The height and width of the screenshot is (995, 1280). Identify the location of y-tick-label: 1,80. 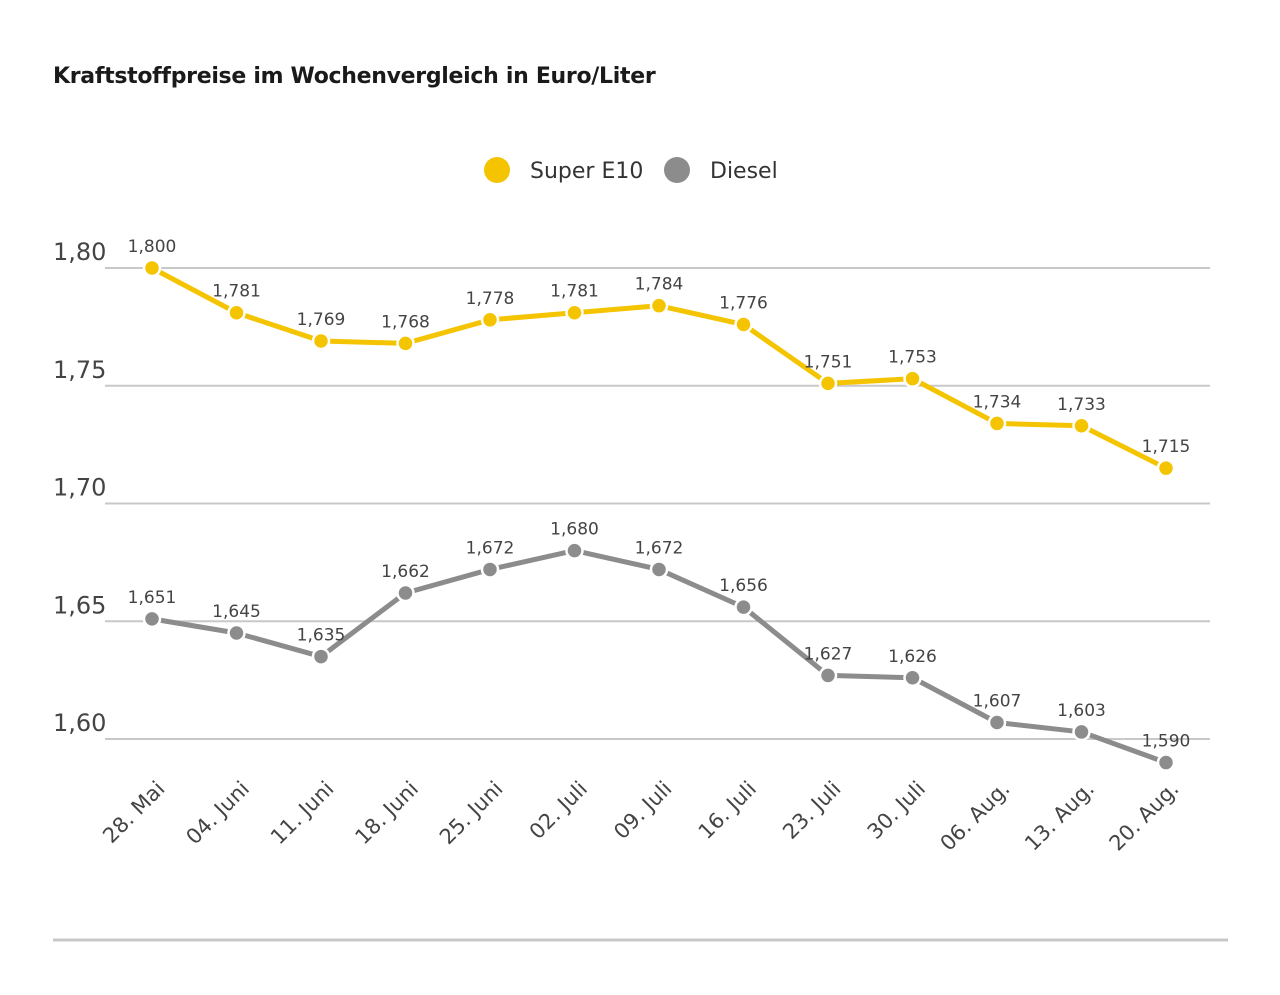
(79, 252).